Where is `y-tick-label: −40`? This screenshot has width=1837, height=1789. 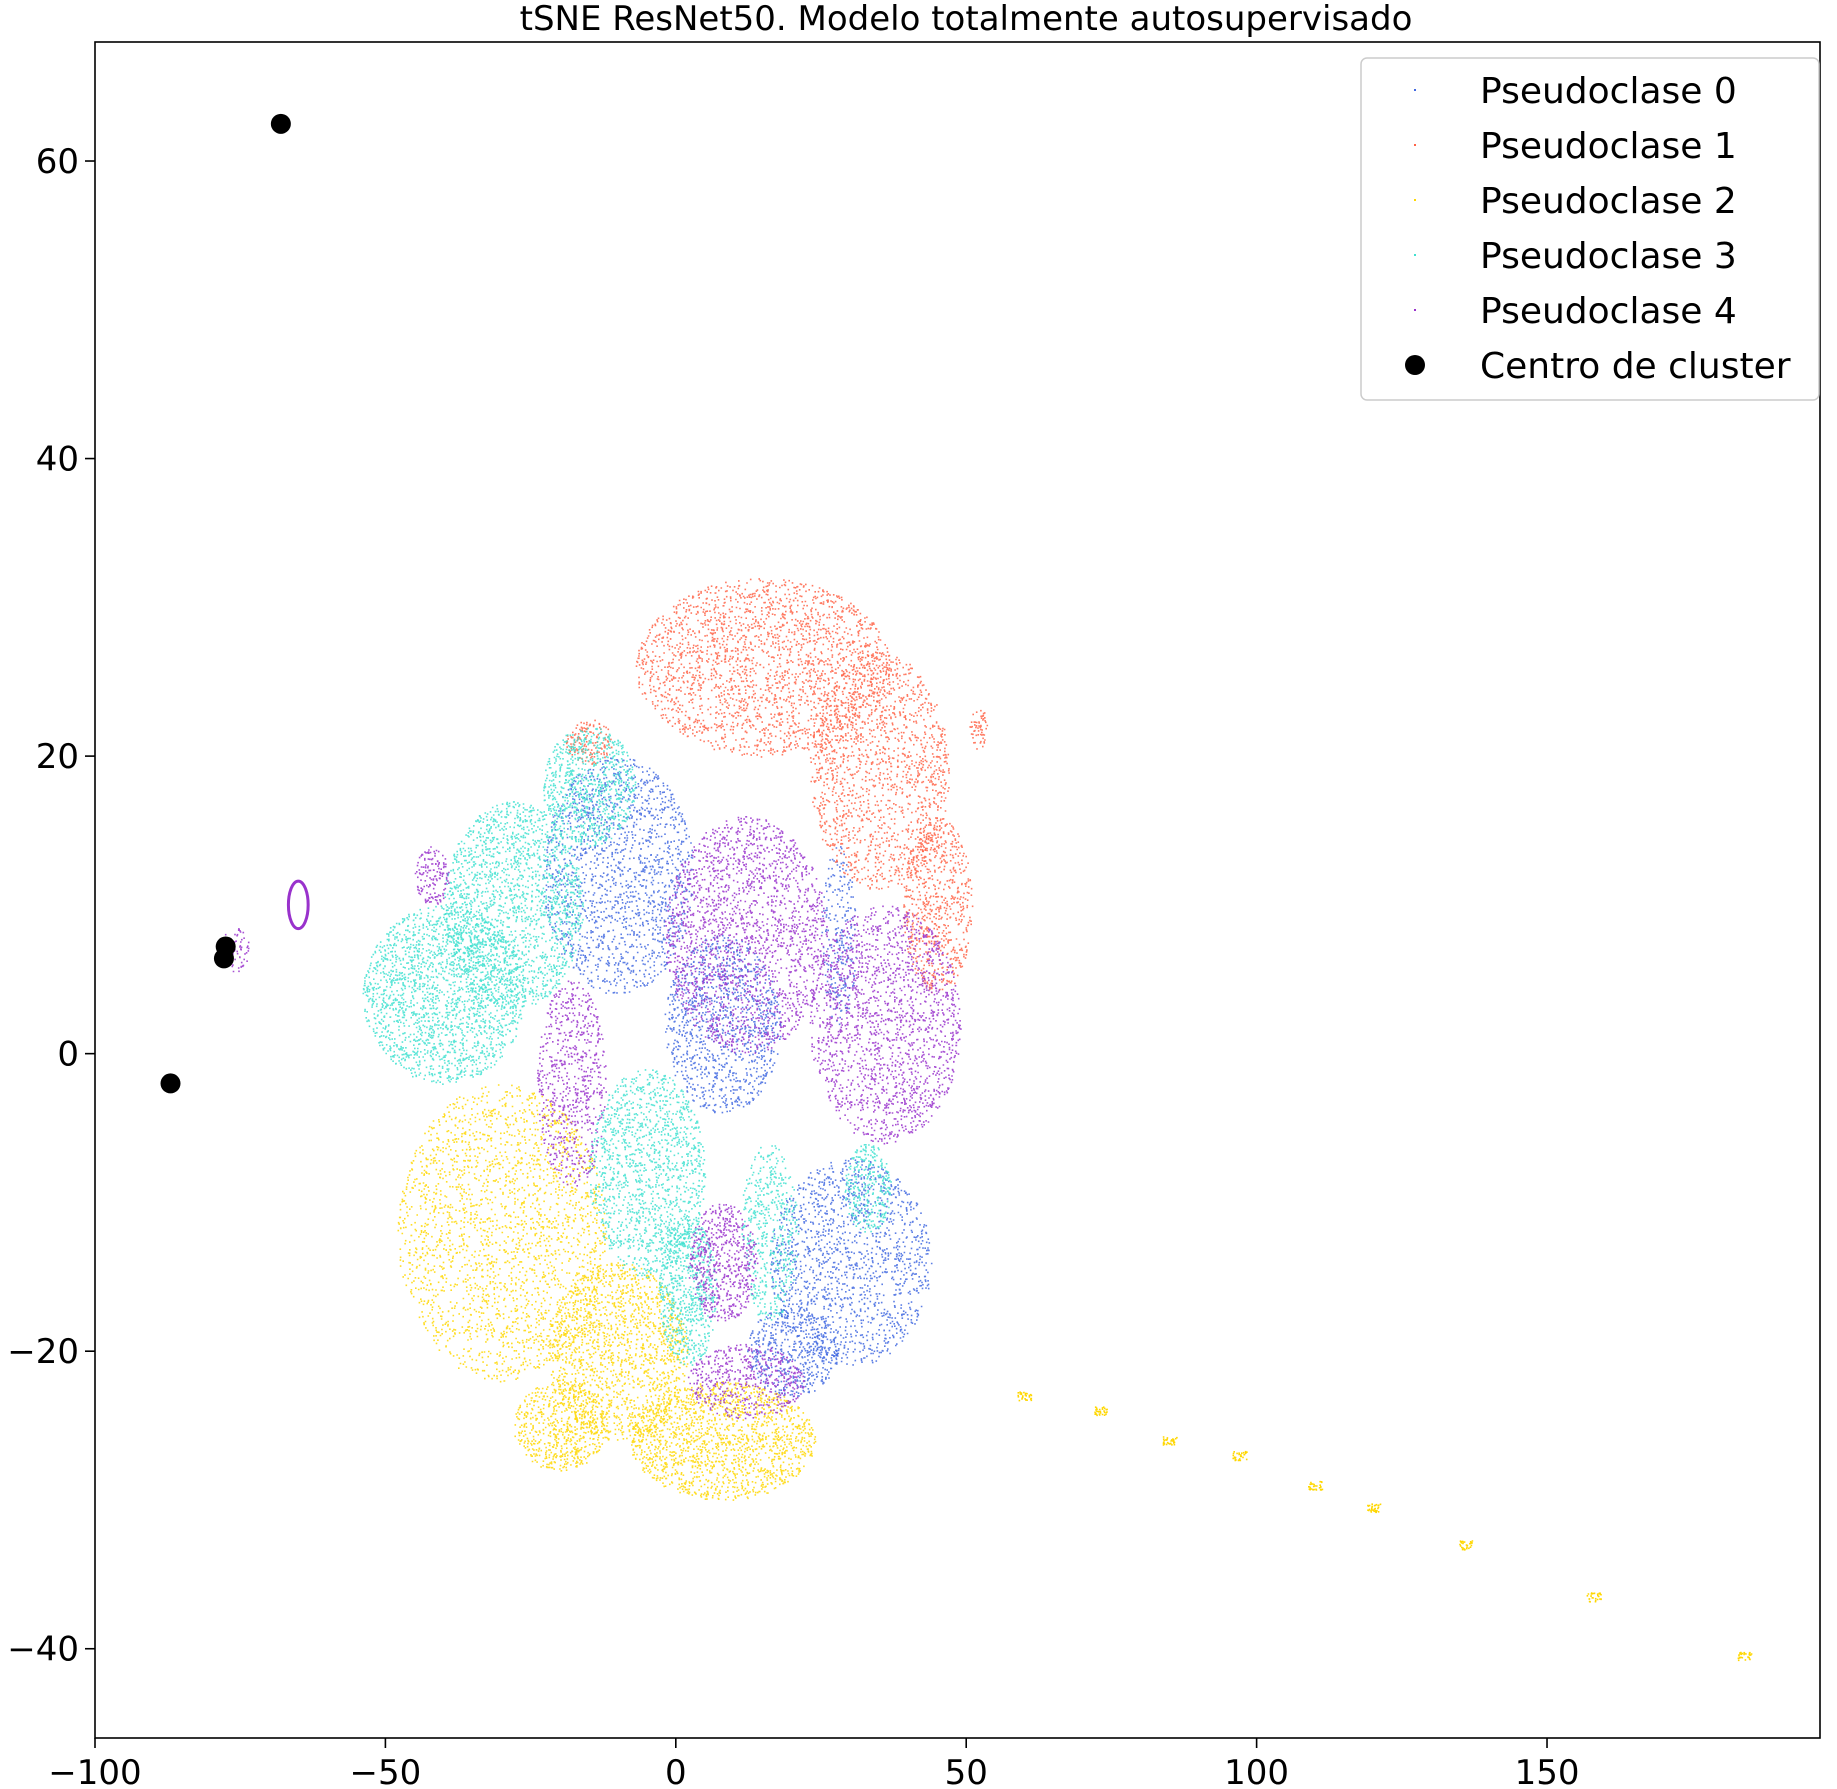
y-tick-label: −40 is located at coordinates (43, 1650).